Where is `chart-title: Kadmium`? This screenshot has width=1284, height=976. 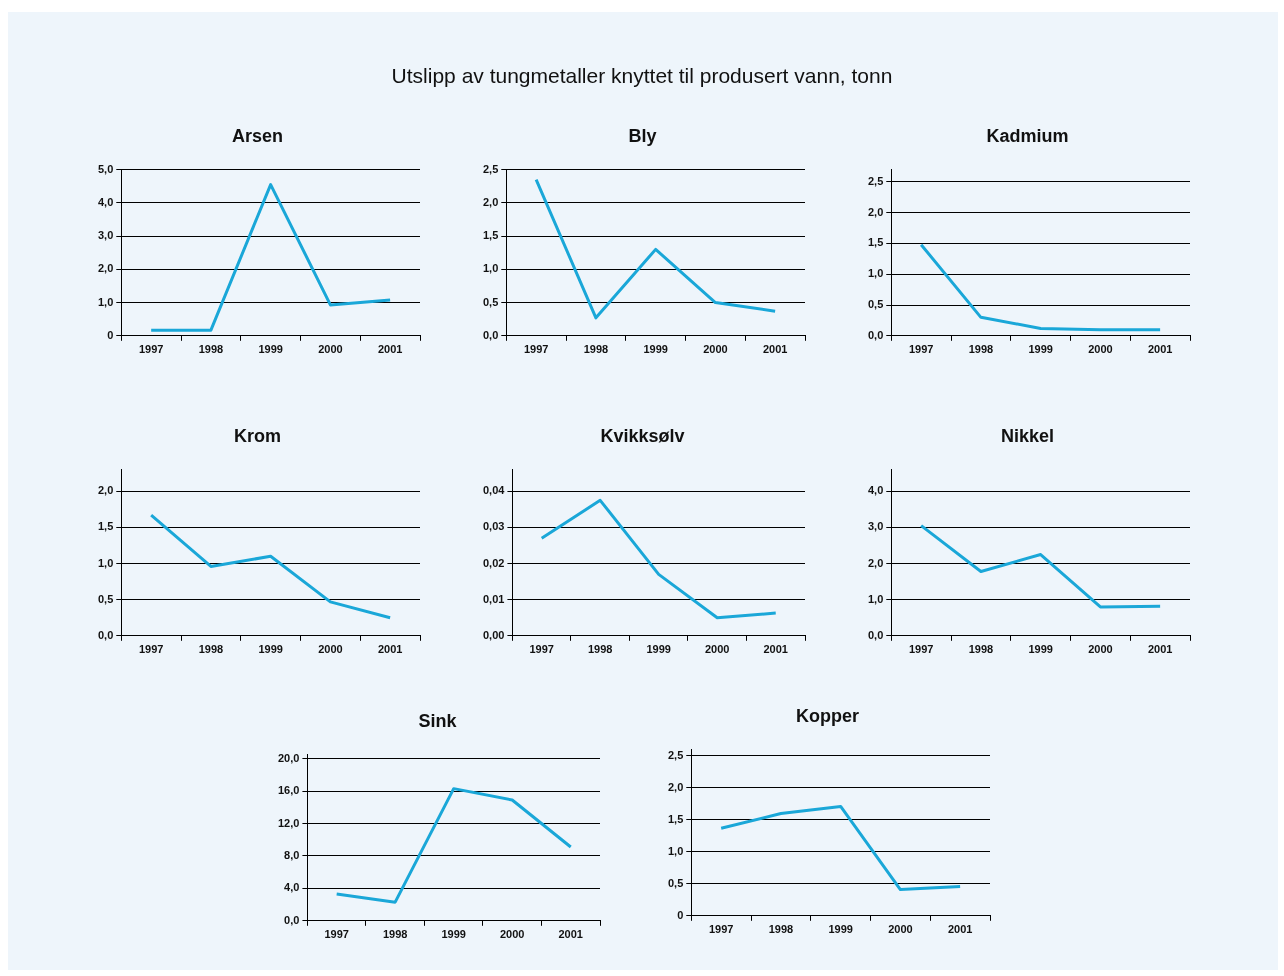 chart-title: Kadmium is located at coordinates (1027, 135).